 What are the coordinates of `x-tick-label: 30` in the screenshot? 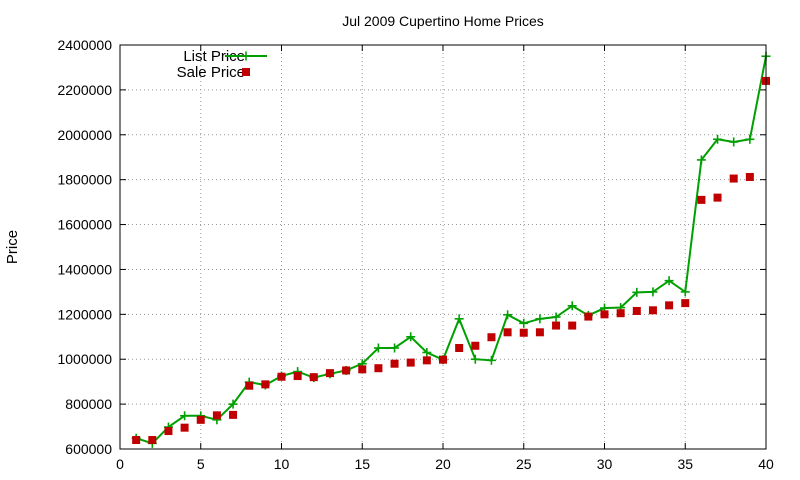 It's located at (605, 464).